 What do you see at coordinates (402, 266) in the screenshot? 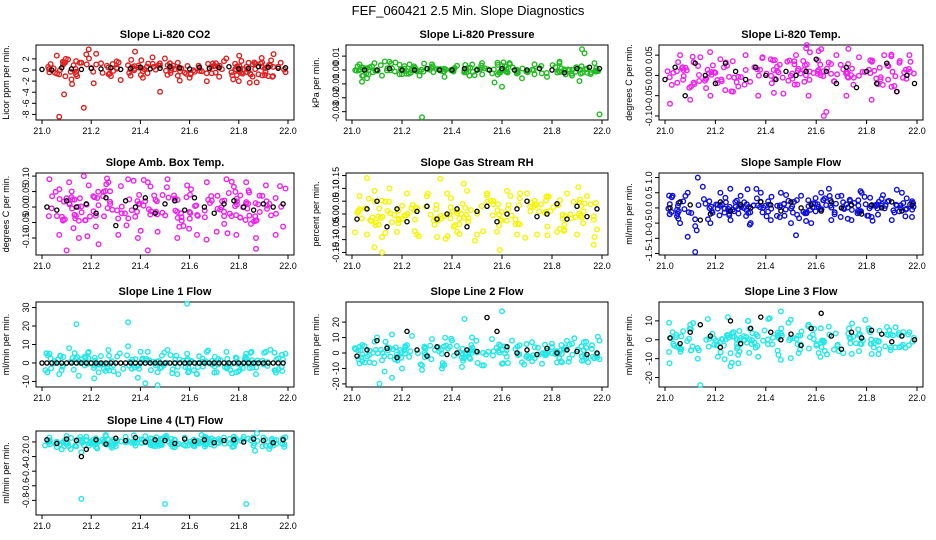
I see `x-tick-label: 21.2` at bounding box center [402, 266].